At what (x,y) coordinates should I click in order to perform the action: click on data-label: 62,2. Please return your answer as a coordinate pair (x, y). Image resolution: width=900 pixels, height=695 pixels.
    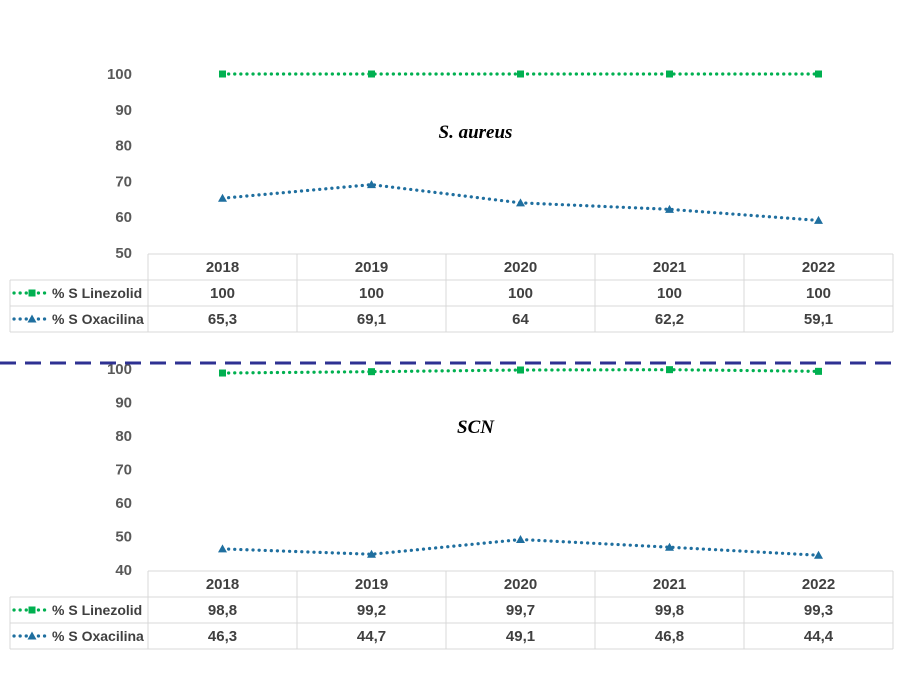
    Looking at the image, I should click on (669, 319).